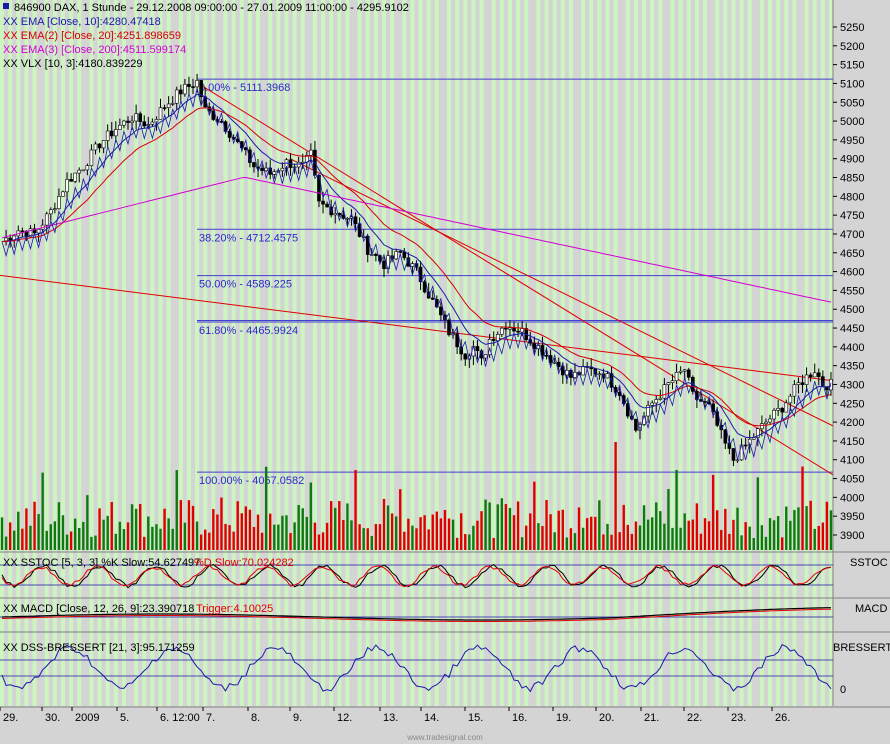 Image resolution: width=890 pixels, height=744 pixels. What do you see at coordinates (6, 6) in the screenshot?
I see `title-marker` at bounding box center [6, 6].